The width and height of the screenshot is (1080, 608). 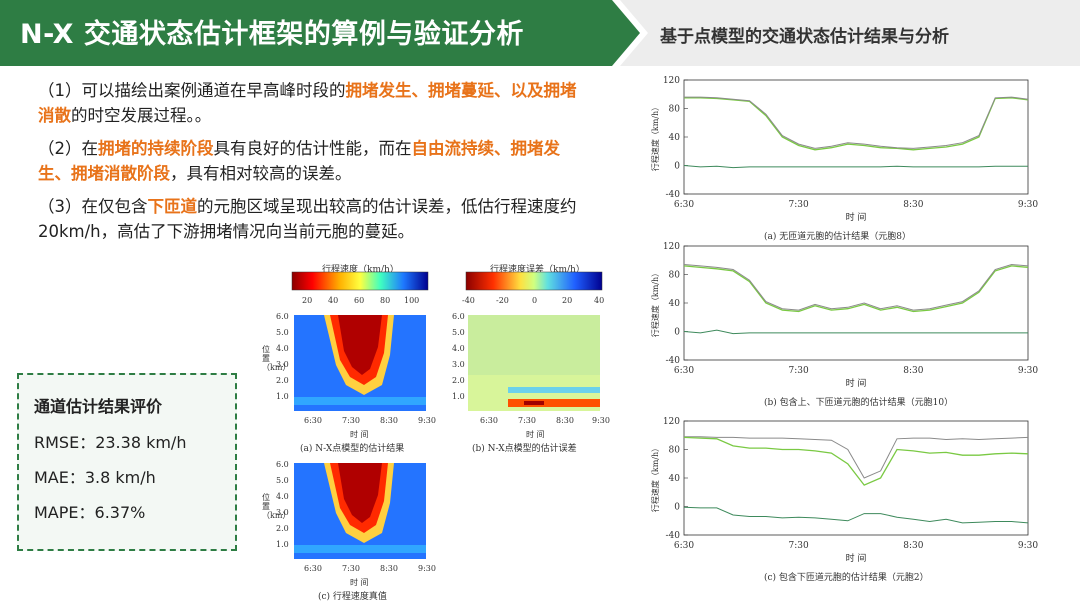 I want to click on highlight-text: 拥堵发生、拥堵蔓延、以及拥堵消散, so click(x=307, y=103).